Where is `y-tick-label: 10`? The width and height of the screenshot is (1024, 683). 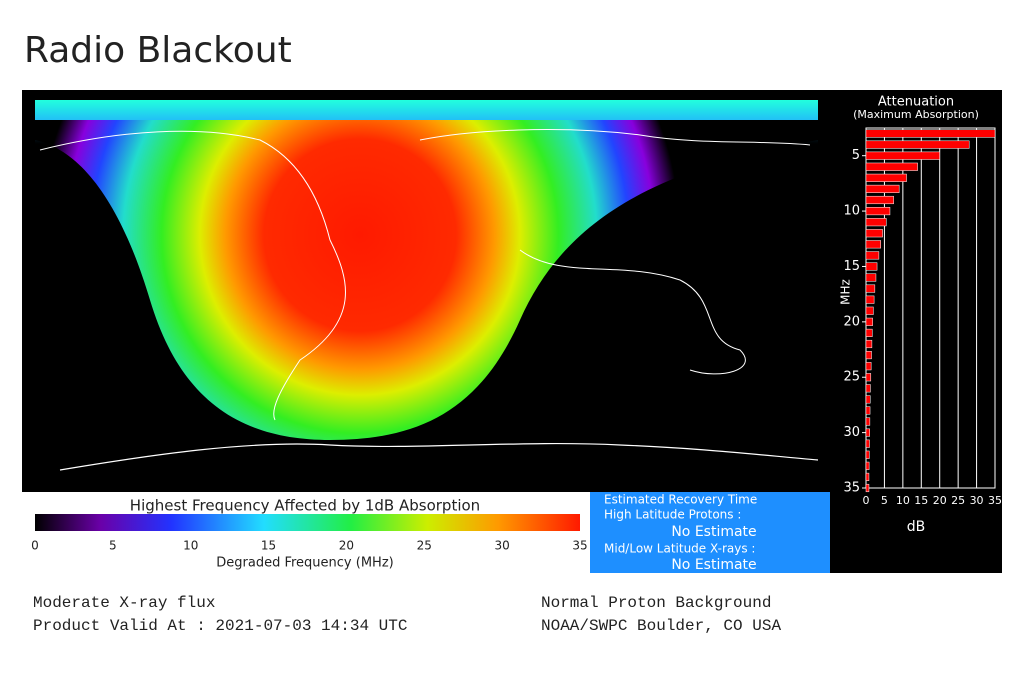
y-tick-label: 10 is located at coordinates (851, 211).